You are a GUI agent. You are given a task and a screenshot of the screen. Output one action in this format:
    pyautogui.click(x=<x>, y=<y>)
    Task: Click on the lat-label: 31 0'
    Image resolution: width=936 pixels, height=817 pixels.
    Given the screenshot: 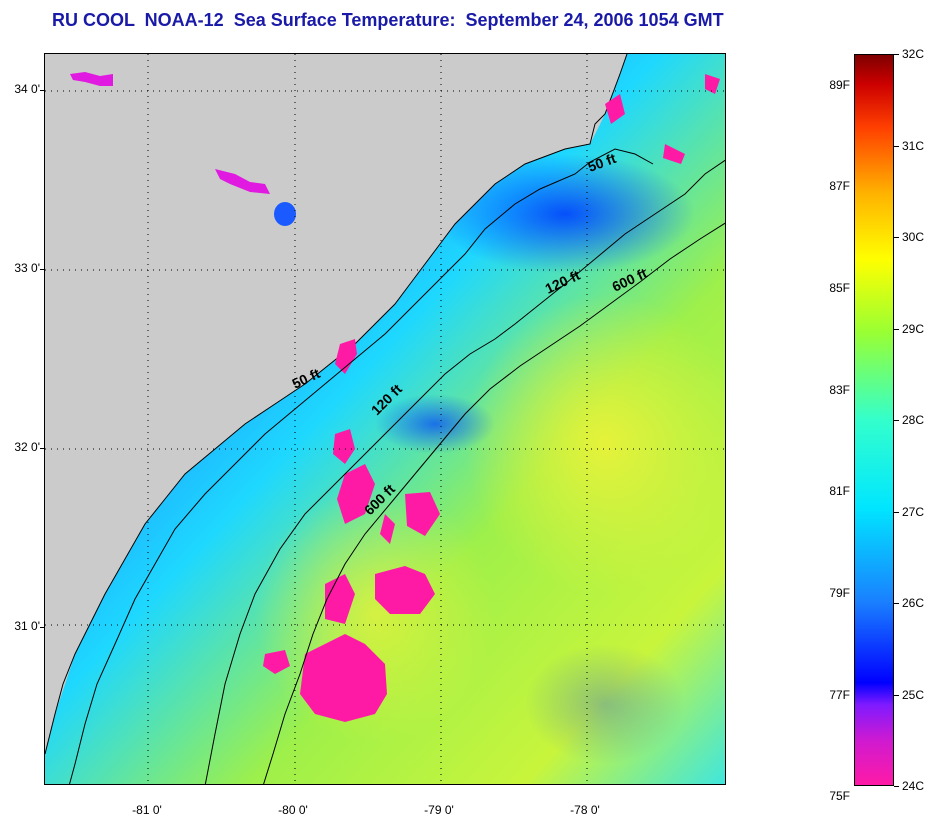 What is the action you would take?
    pyautogui.click(x=27, y=626)
    